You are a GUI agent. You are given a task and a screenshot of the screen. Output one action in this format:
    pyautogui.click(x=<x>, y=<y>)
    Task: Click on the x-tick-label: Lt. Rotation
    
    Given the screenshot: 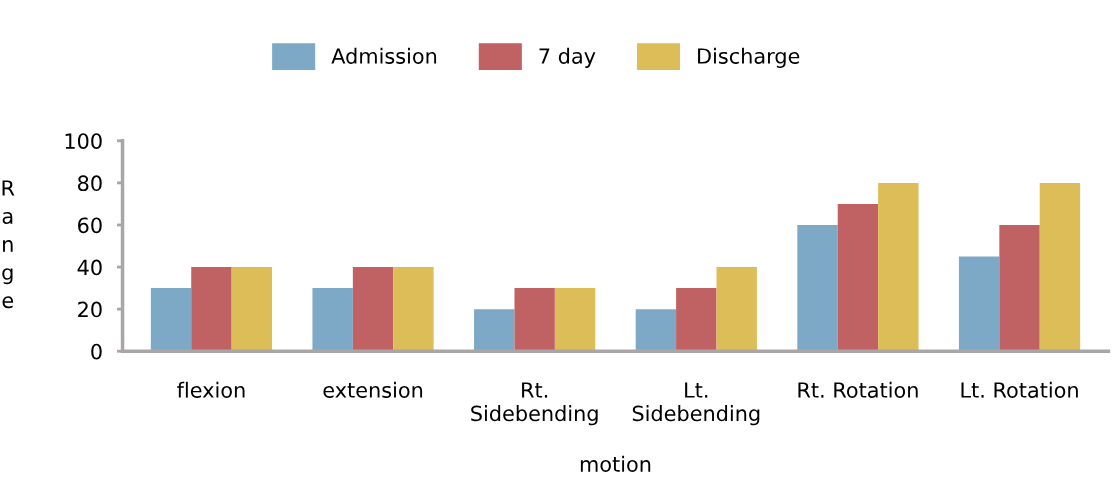 What is the action you would take?
    pyautogui.click(x=1019, y=389)
    